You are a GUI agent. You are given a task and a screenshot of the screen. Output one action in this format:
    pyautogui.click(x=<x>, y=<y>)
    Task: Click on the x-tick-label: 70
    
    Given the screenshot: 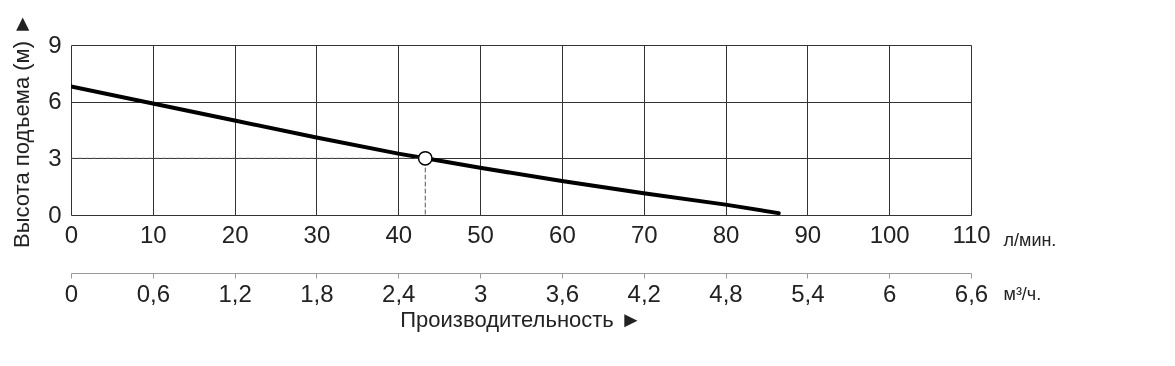 What is the action you would take?
    pyautogui.click(x=644, y=234)
    